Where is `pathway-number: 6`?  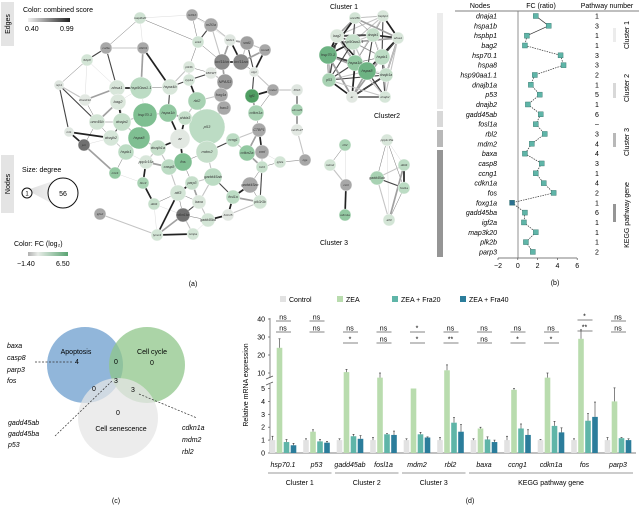 pathway-number: 6 is located at coordinates (597, 213).